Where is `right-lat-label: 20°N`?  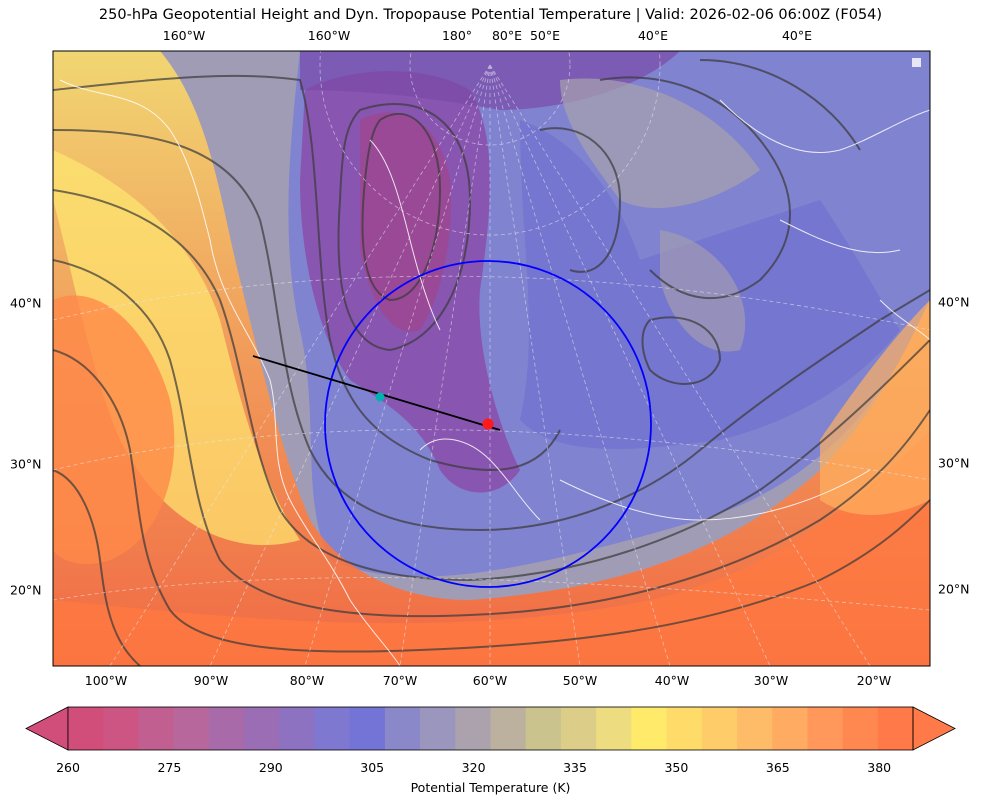 right-lat-label: 20°N is located at coordinates (954, 589).